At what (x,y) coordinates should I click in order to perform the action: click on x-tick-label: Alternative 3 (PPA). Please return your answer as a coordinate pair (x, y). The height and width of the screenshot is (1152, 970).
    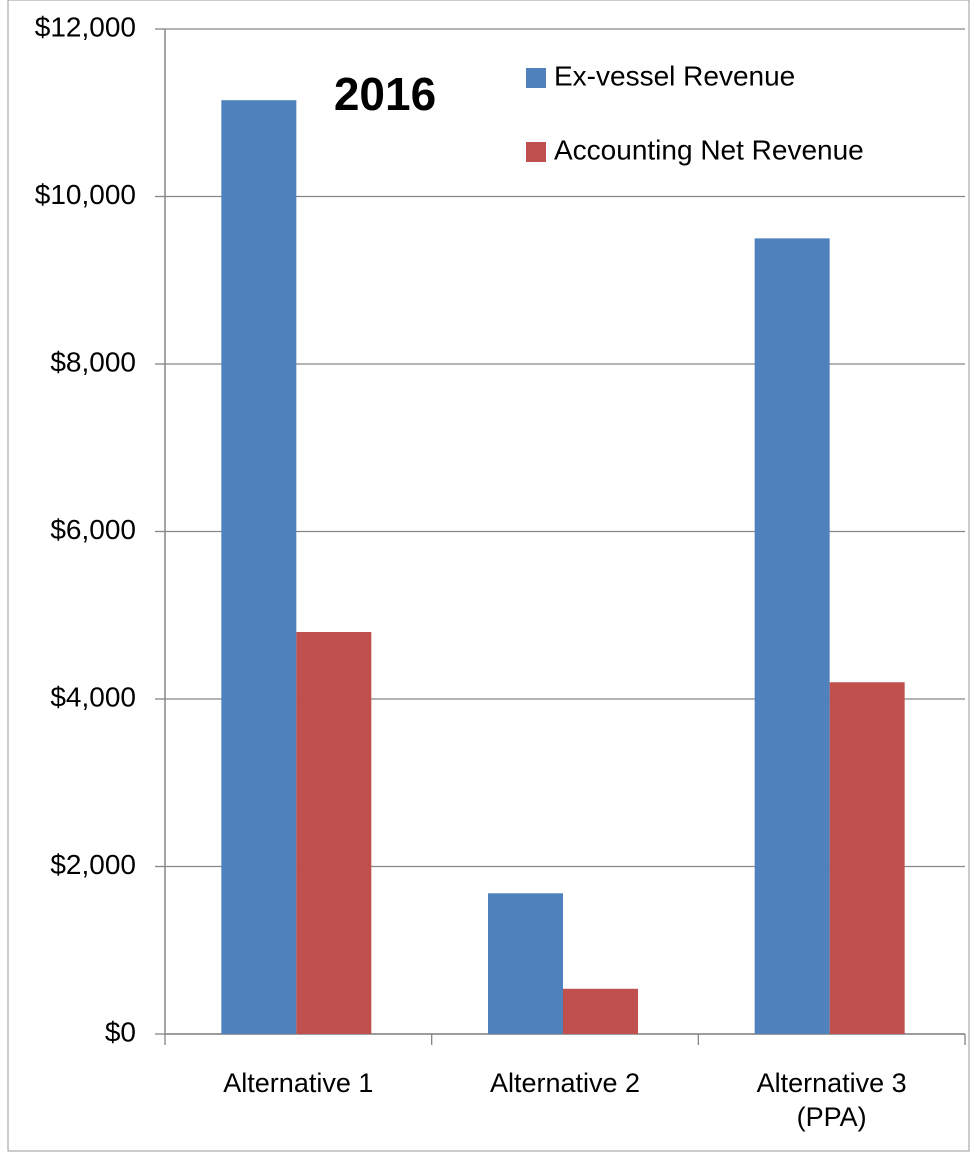
    Looking at the image, I should click on (831, 1100).